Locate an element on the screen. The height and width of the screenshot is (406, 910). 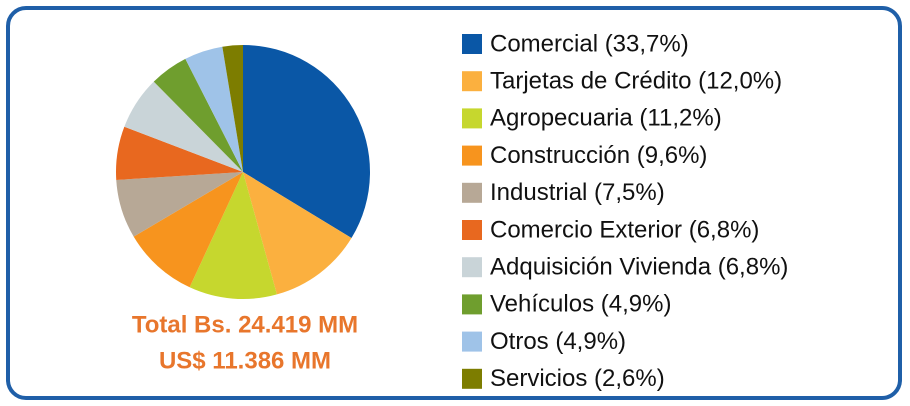
legend-label: Comercial (33,7%) is located at coordinates (589, 43).